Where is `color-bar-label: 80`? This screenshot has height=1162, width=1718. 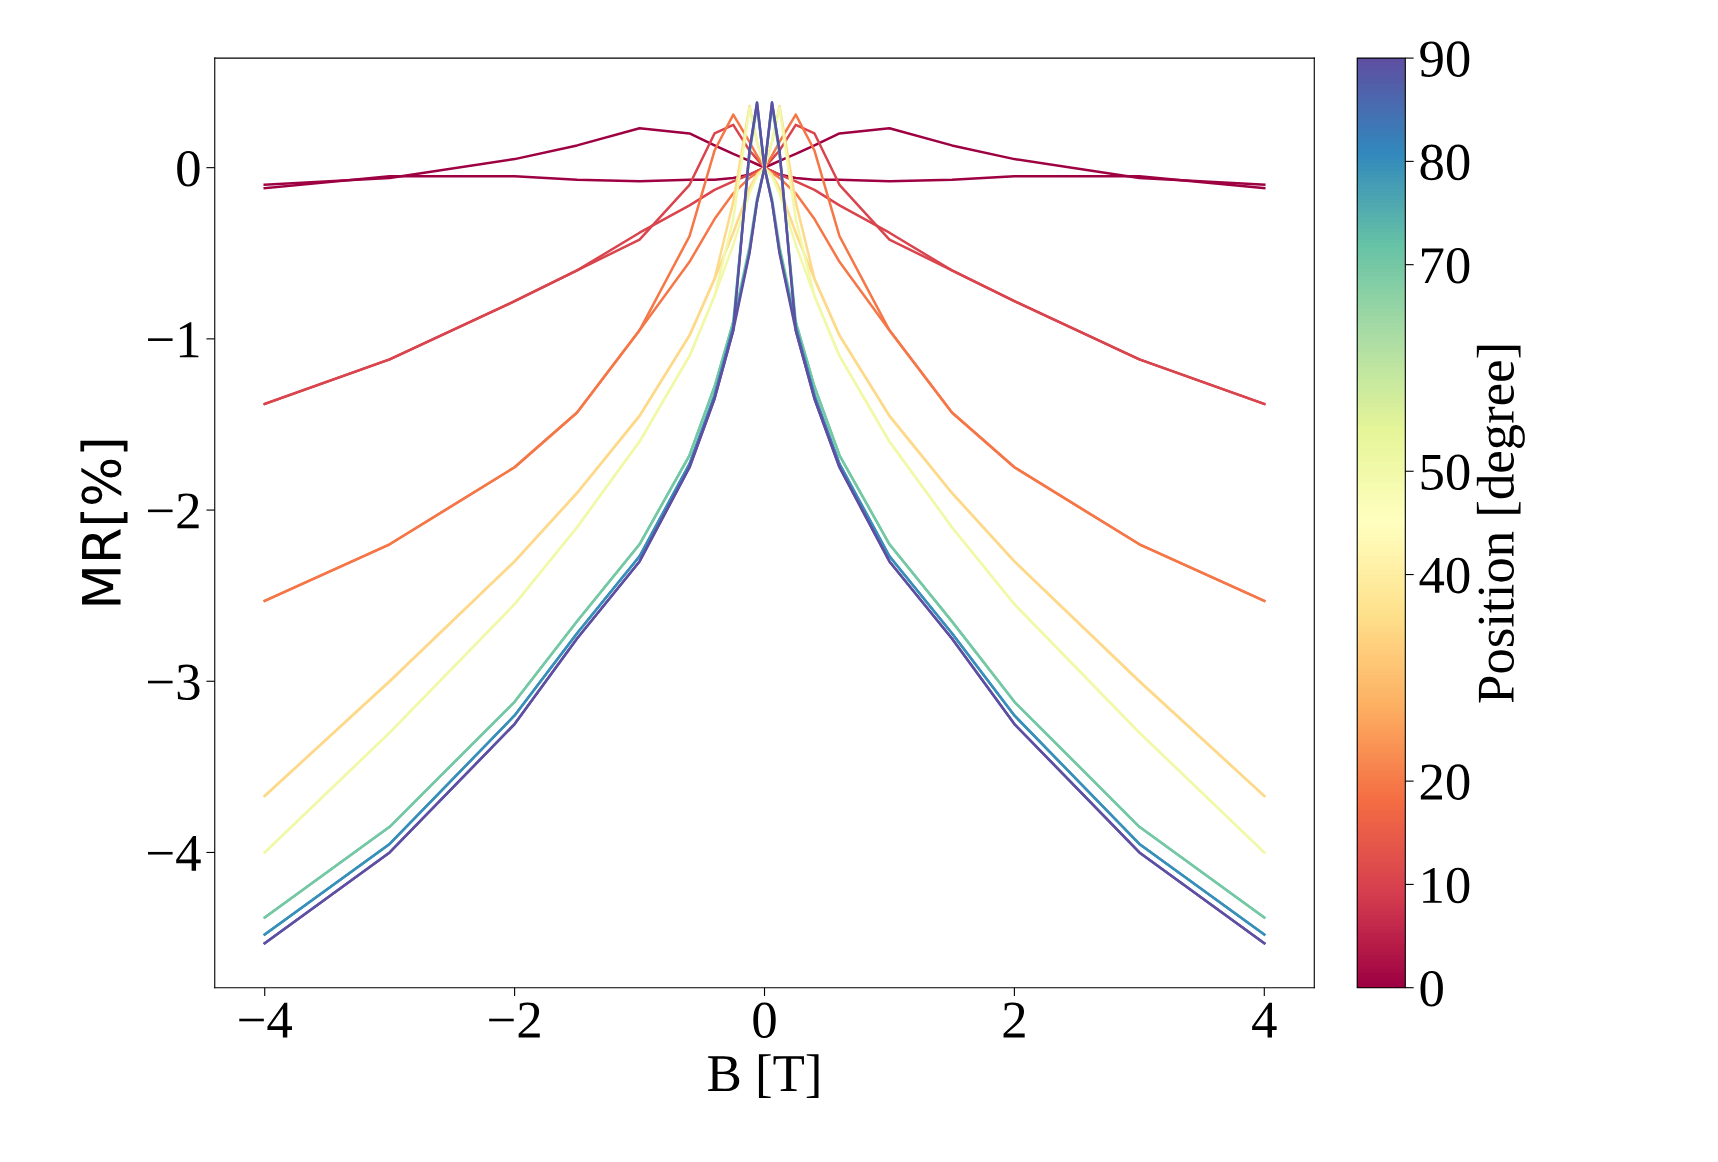
color-bar-label: 80 is located at coordinates (1445, 162).